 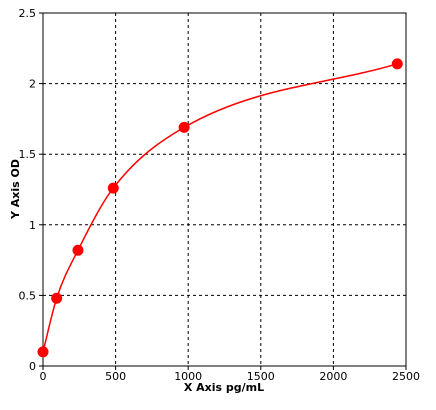 I want to click on y-tick-labels: 0 0.5 1 1.5 2 2.5, so click(x=28, y=190).